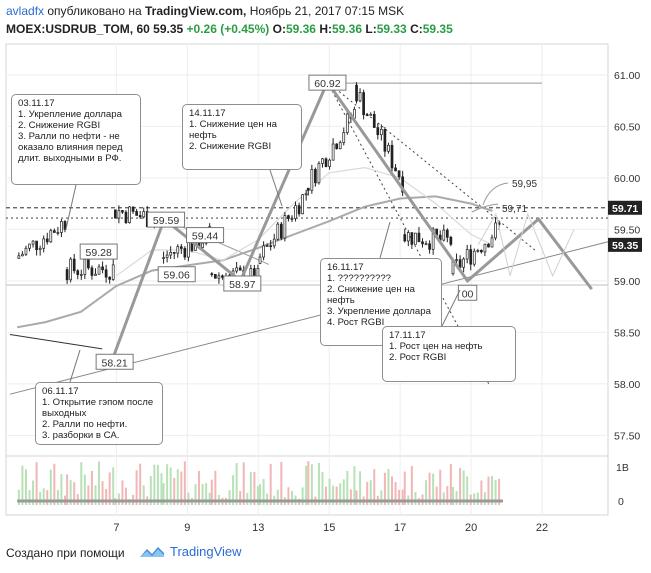 The height and width of the screenshot is (573, 651). What do you see at coordinates (166, 221) in the screenshot?
I see `price-label: 59.59` at bounding box center [166, 221].